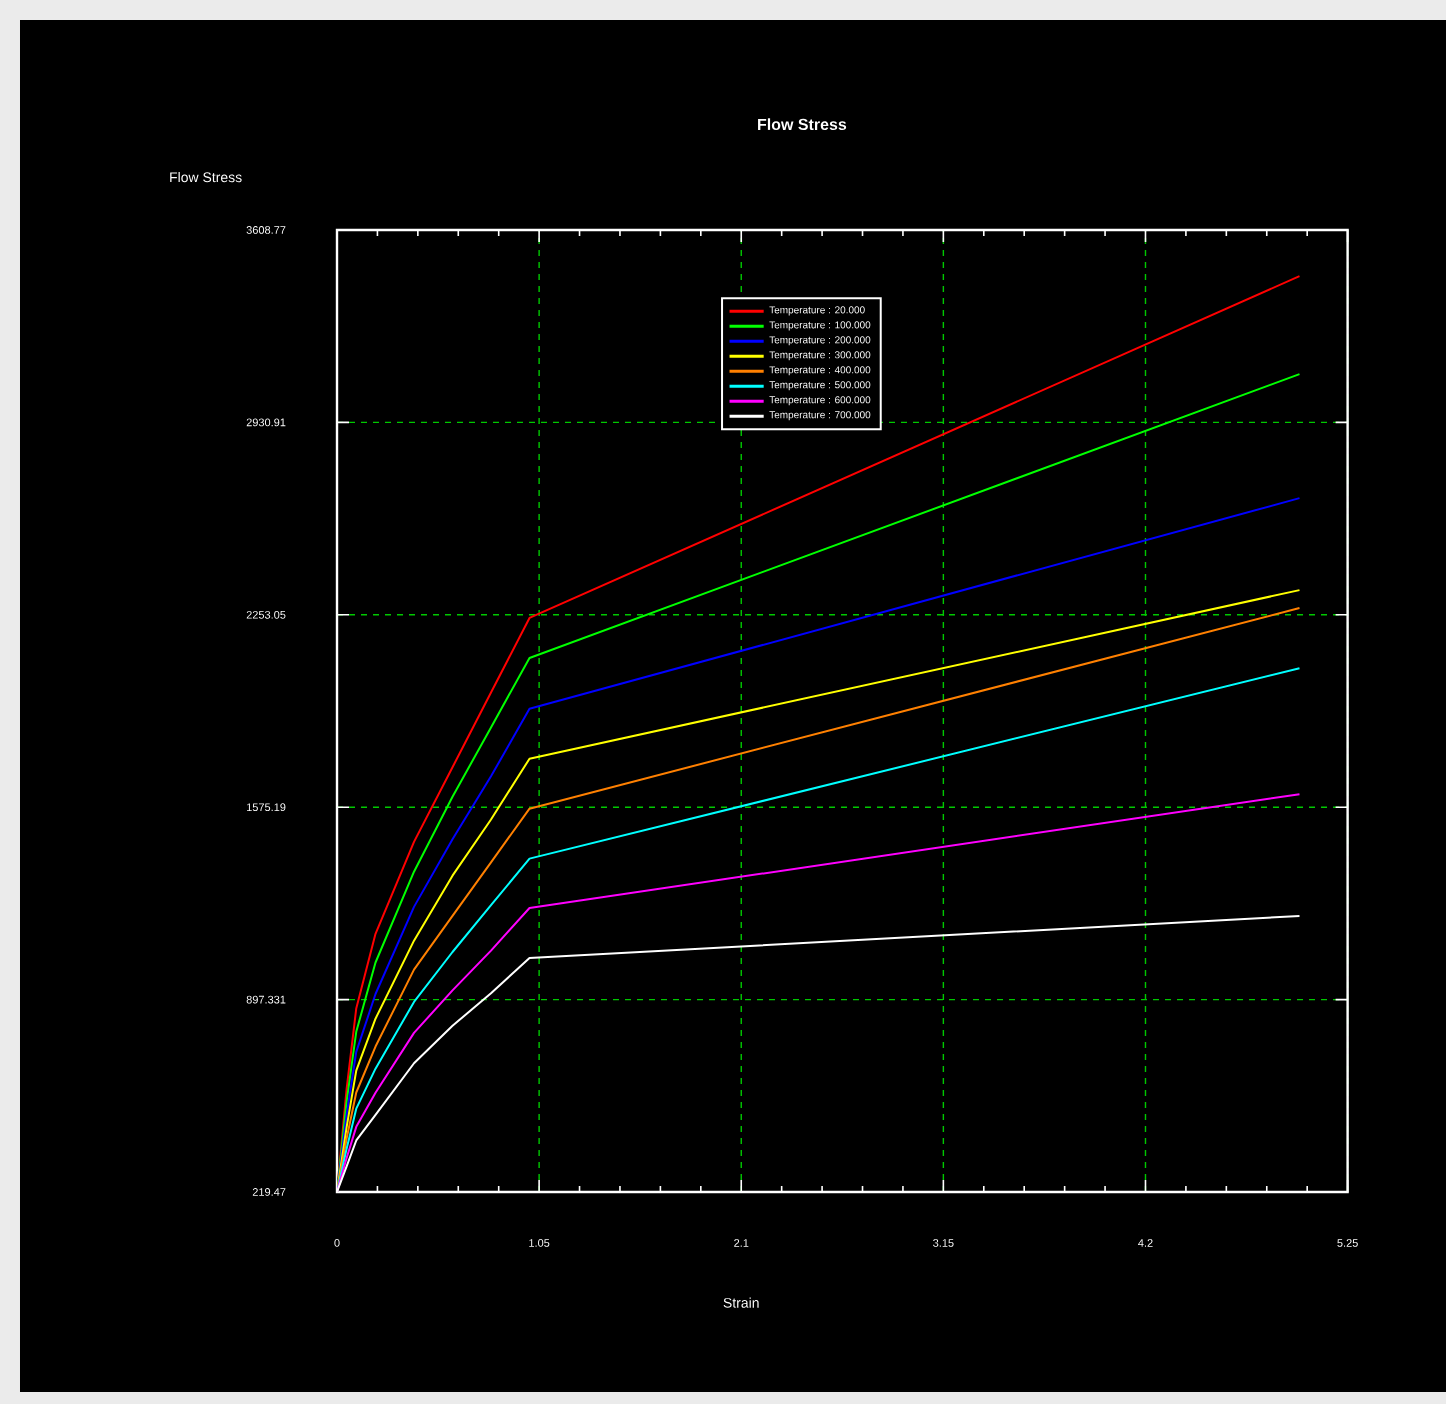  I want to click on chart-title: Flow Stress, so click(802, 124).